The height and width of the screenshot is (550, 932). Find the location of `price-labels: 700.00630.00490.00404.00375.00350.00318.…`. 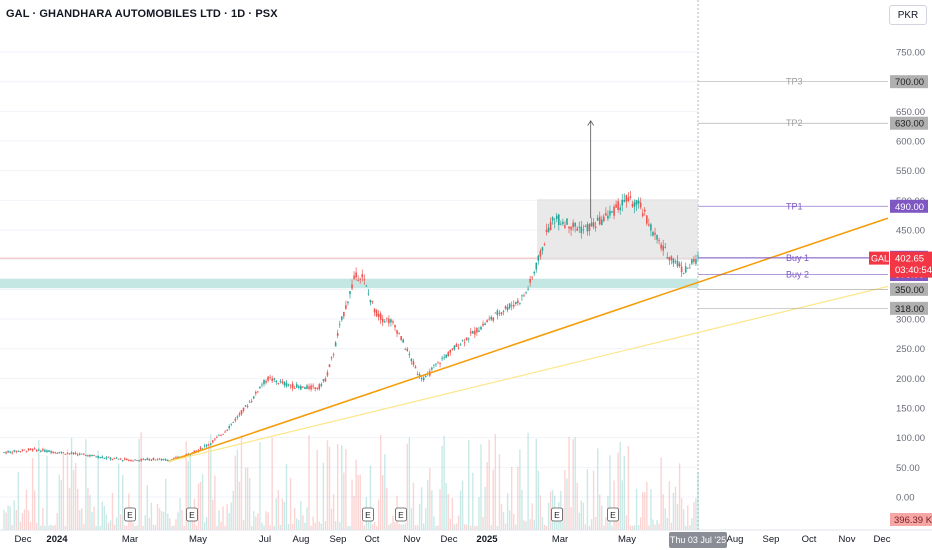

price-labels: 700.00630.00490.00404.00375.00350.00318.… is located at coordinates (900, 300).